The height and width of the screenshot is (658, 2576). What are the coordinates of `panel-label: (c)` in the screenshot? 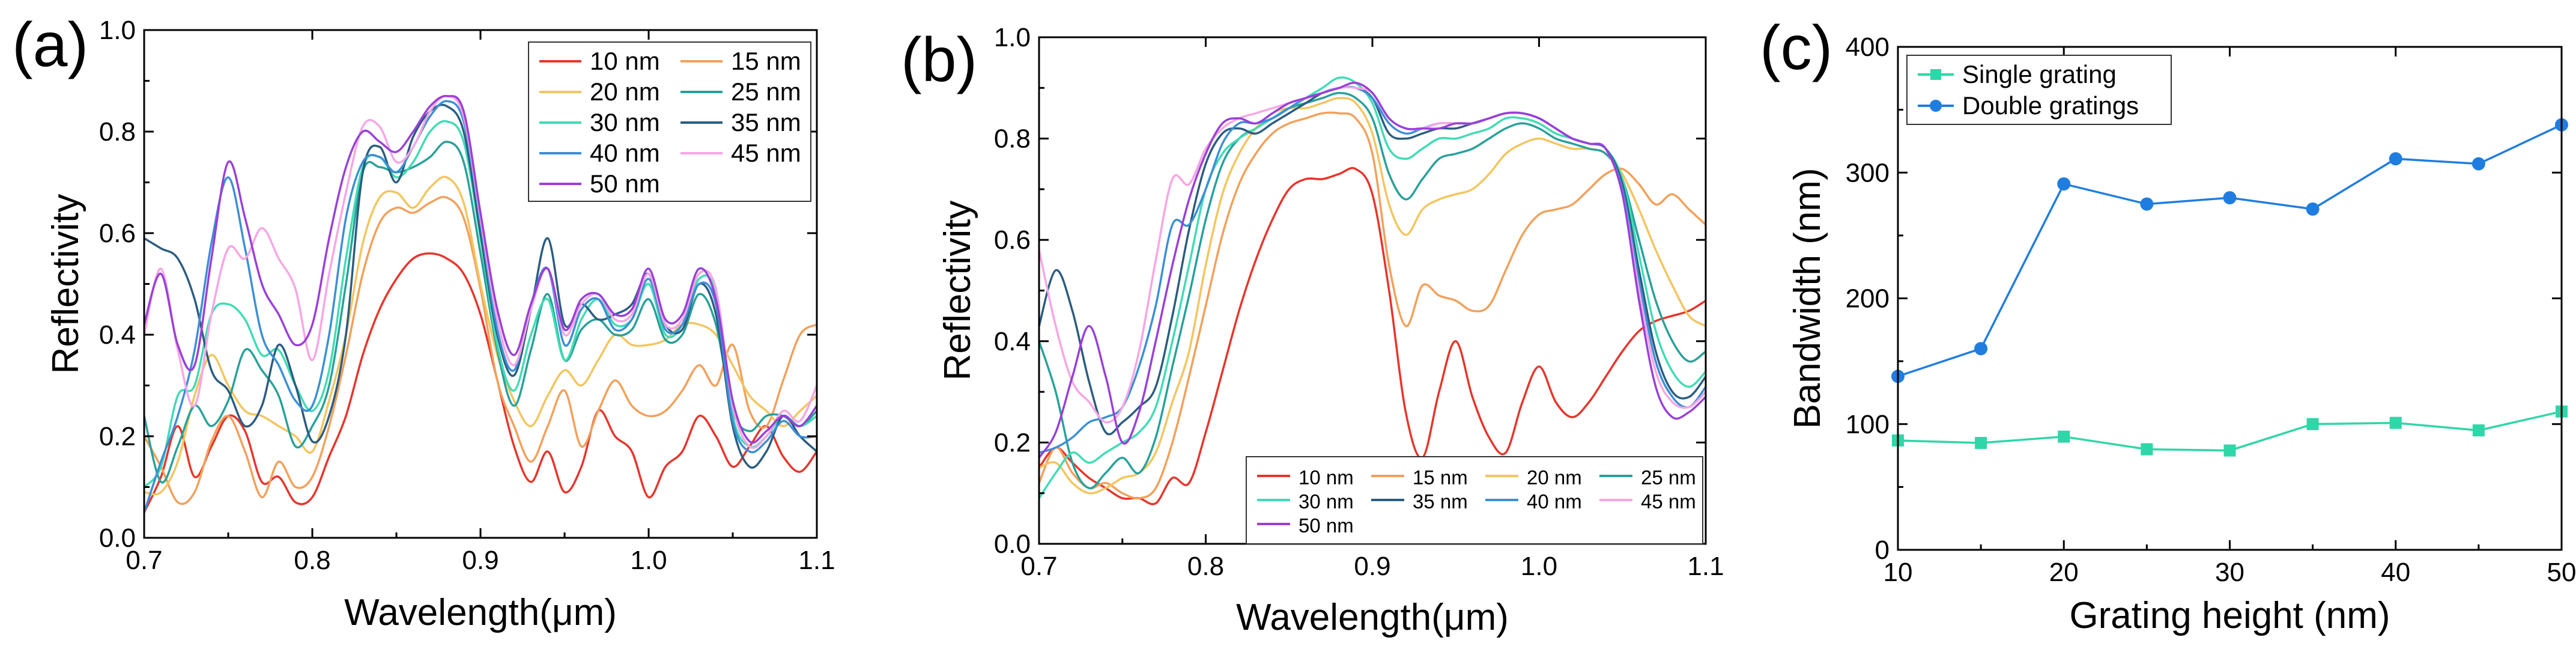 It's located at (1796, 48).